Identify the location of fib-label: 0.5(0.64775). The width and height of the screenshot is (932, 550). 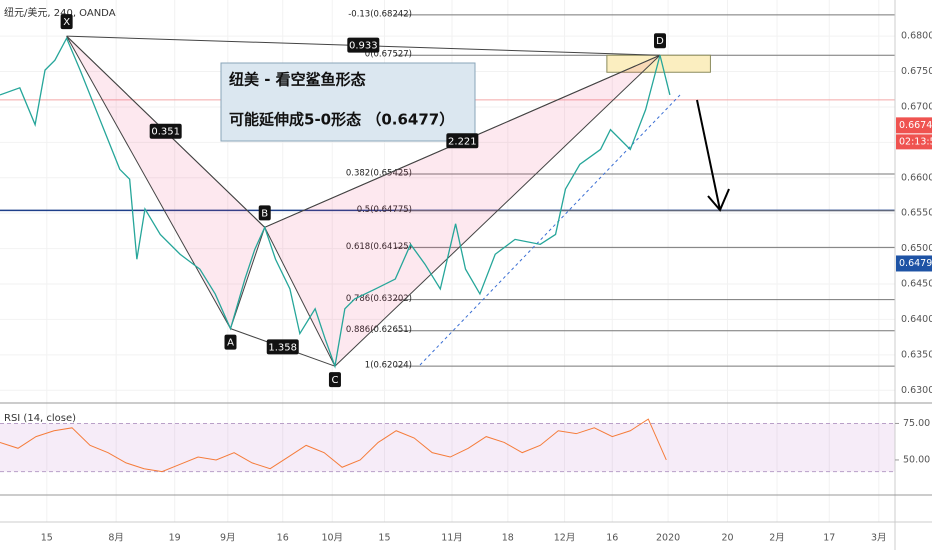
(384, 210).